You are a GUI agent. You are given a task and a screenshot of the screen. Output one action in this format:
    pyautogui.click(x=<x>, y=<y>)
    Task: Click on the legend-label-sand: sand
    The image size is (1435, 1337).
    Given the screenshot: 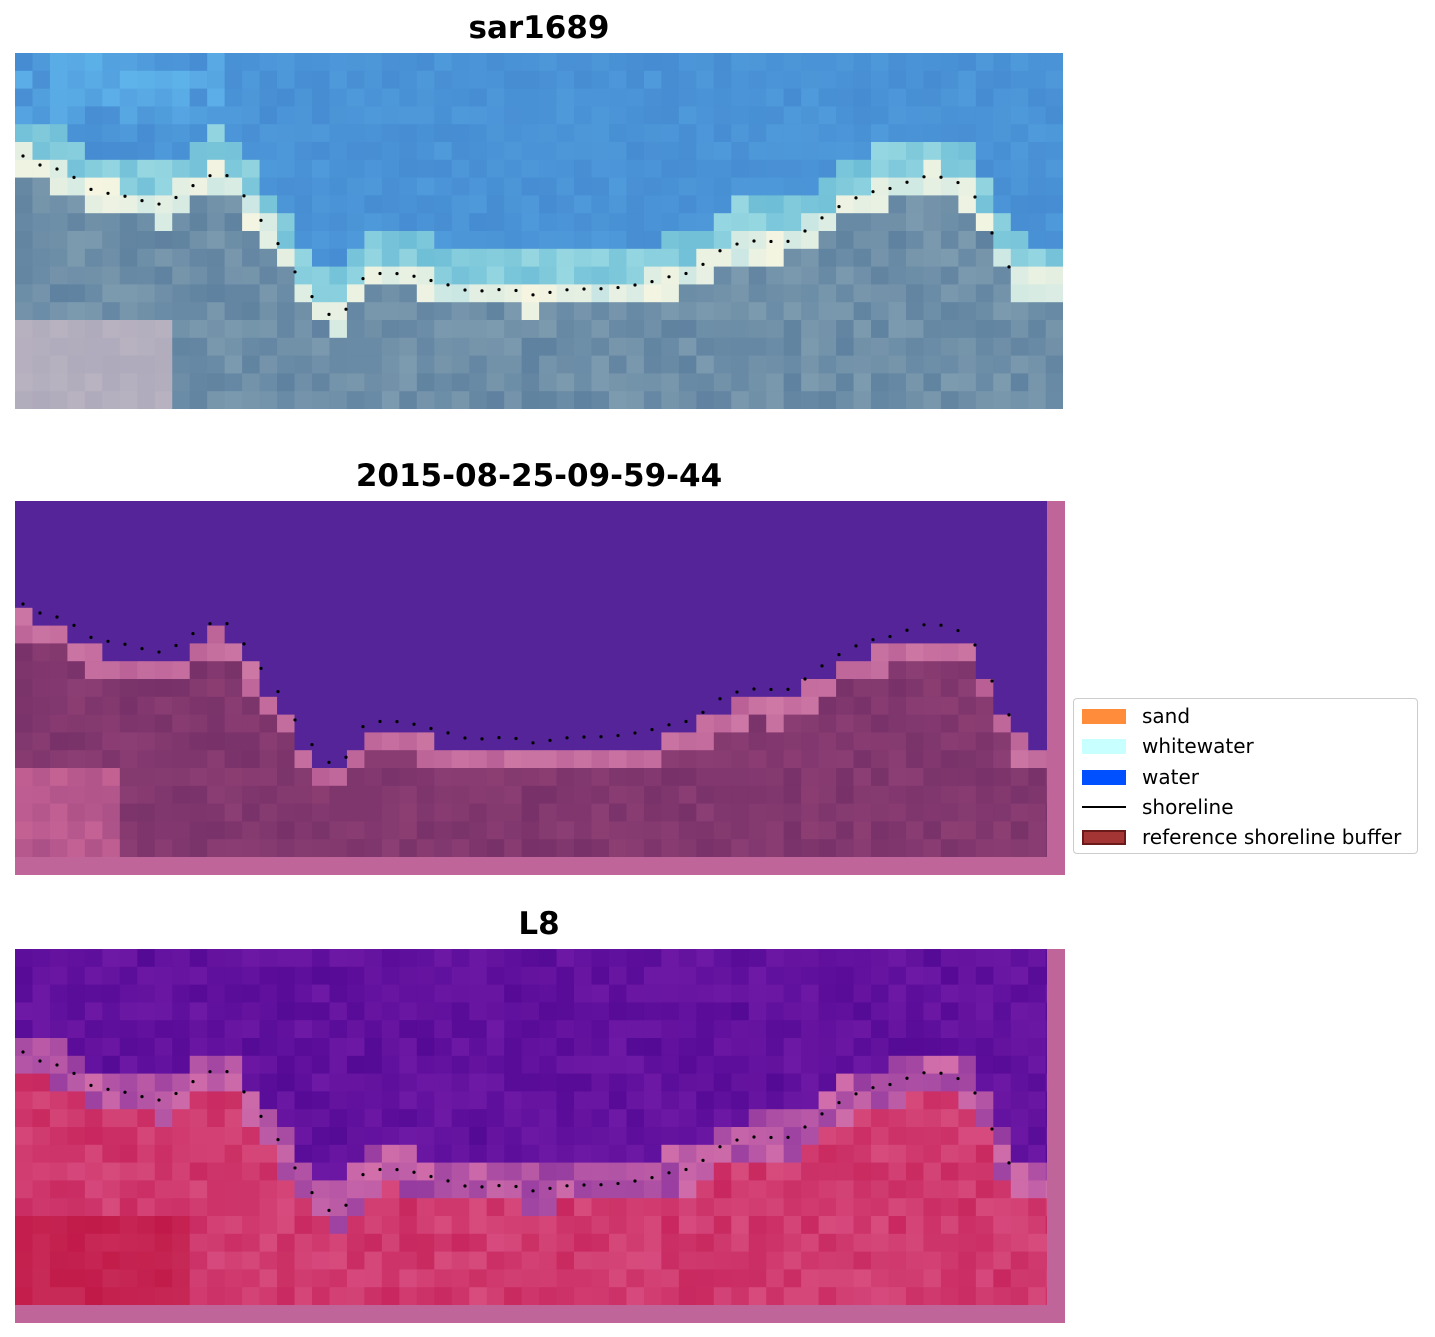 What is the action you would take?
    pyautogui.click(x=1166, y=716)
    